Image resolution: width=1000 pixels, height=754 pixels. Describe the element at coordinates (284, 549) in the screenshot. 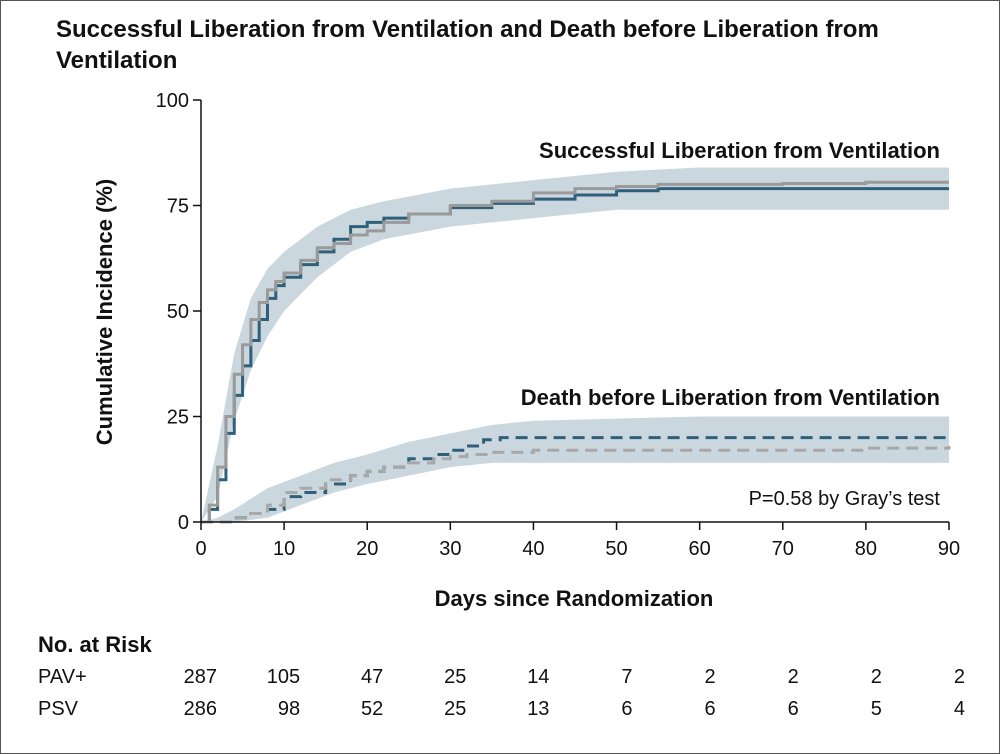

I see `x-tick-label: 10` at that location.